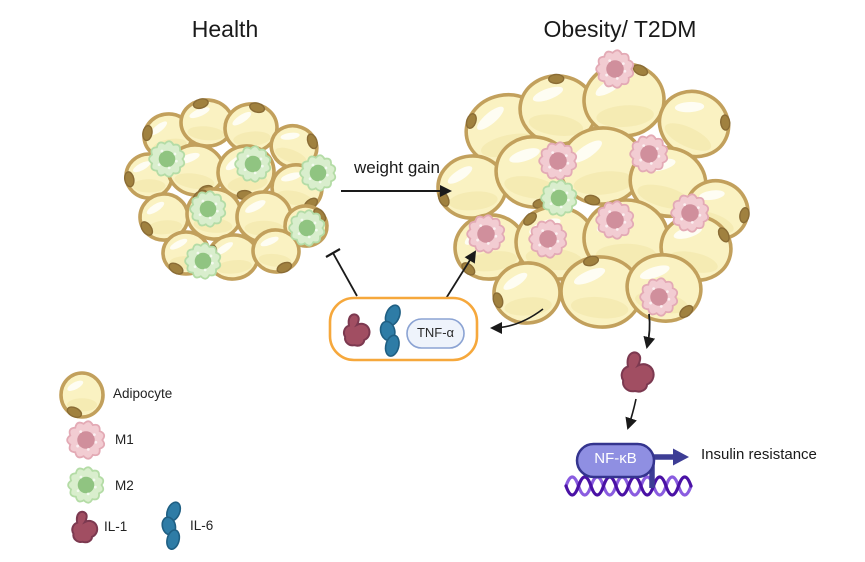 This screenshot has height=562, width=865. I want to click on health-title: Health, so click(225, 29).